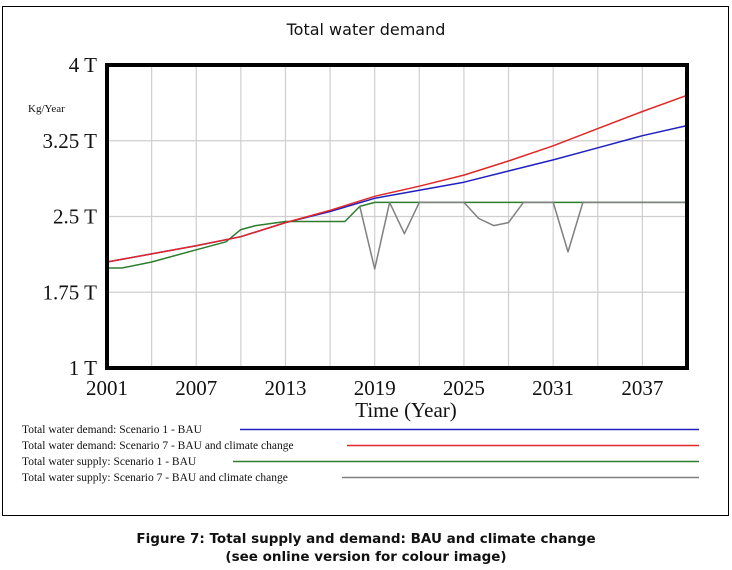 The image size is (732, 570). I want to click on x-tick-label: 2001, so click(107, 388).